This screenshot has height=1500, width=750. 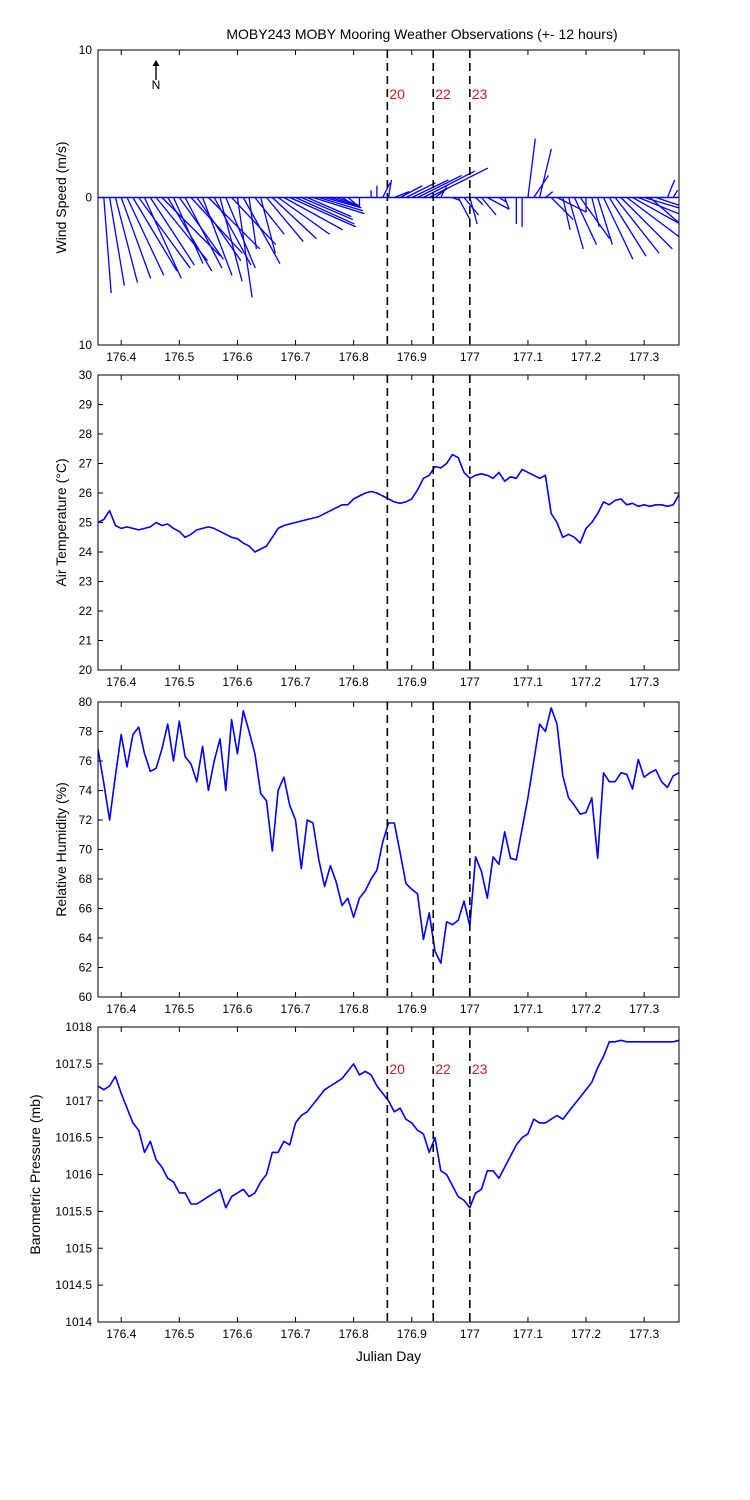 I want to click on x-axis-label: Julian Day, so click(x=388, y=1356).